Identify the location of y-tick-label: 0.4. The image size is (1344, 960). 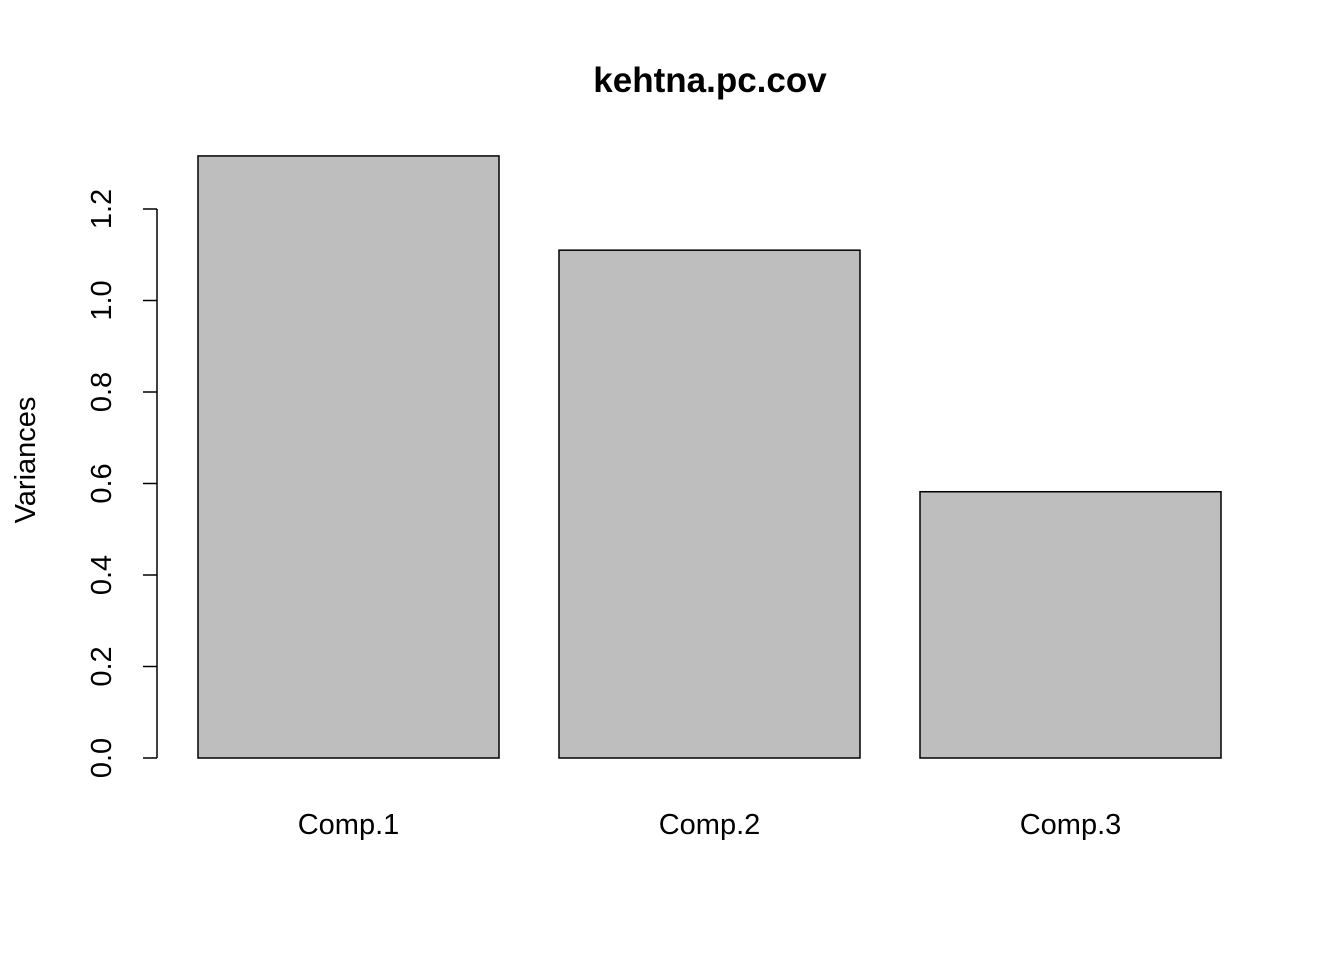
(102, 575).